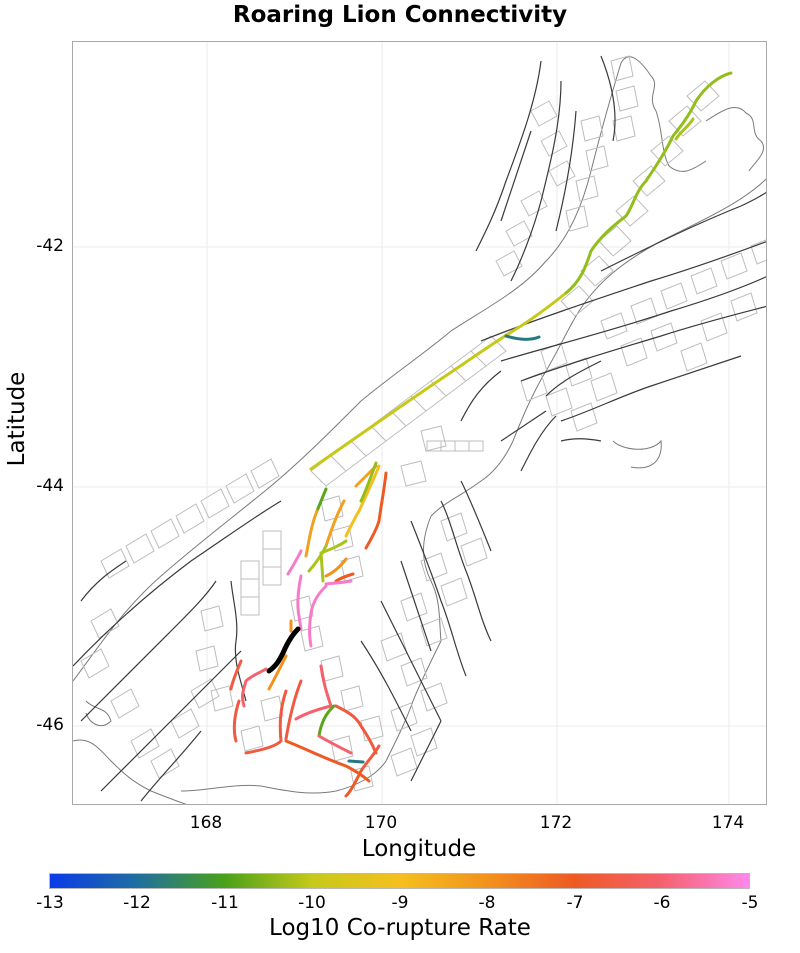  I want to click on y-tick-label: -44, so click(50, 486).